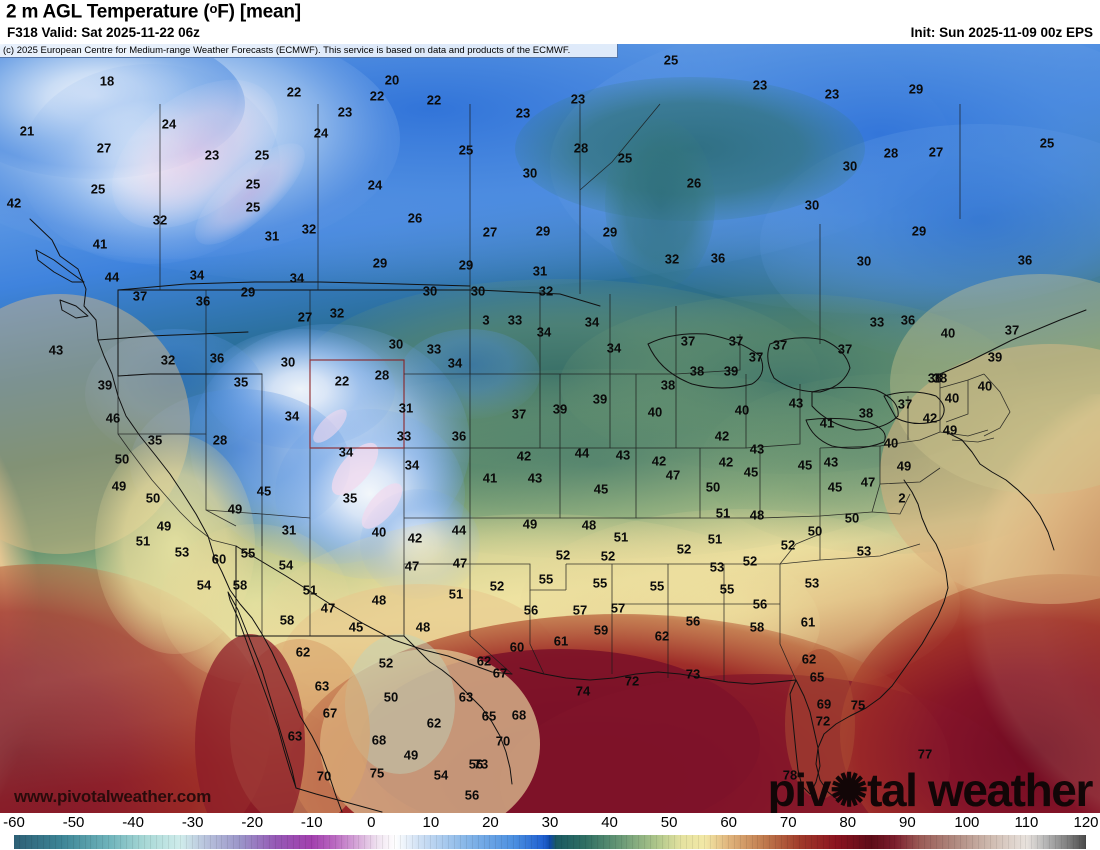 The image size is (1100, 850). I want to click on temperature-label: 46, so click(113, 418).